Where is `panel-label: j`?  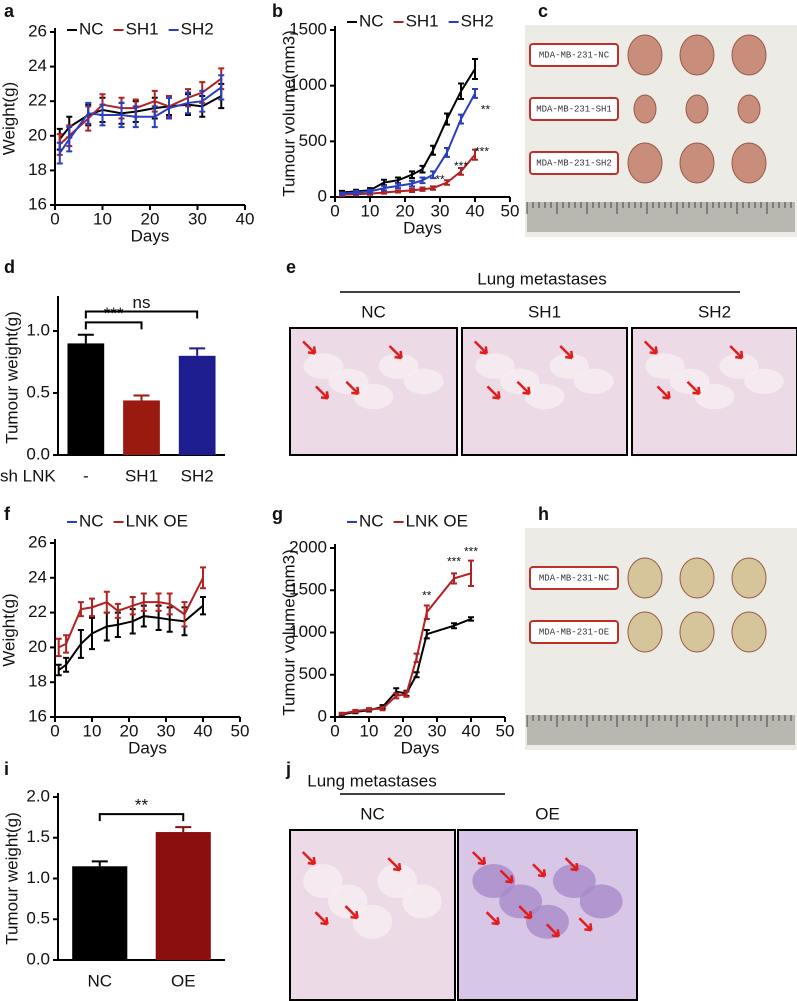 panel-label: j is located at coordinates (288, 769).